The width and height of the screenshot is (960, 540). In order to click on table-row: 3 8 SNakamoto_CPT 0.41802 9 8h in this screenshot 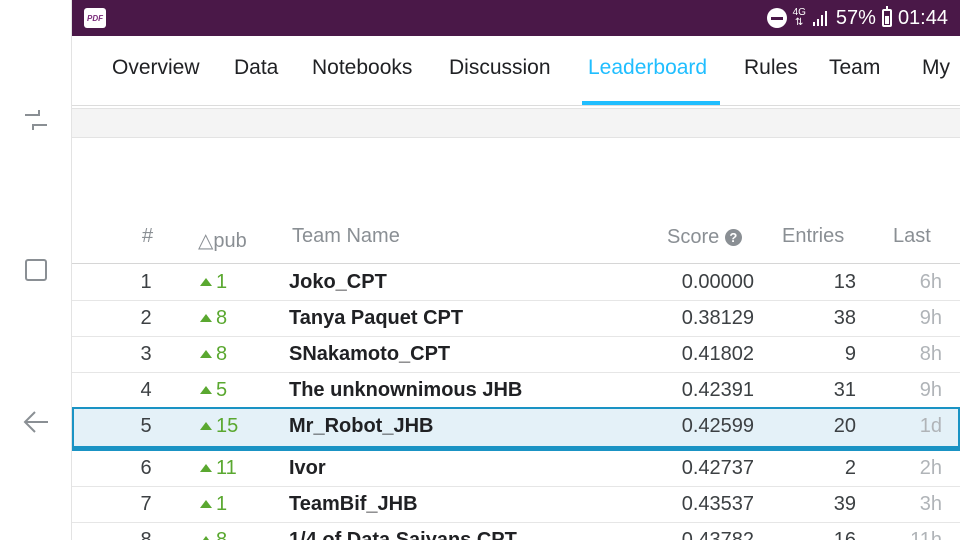, I will do `click(516, 355)`.